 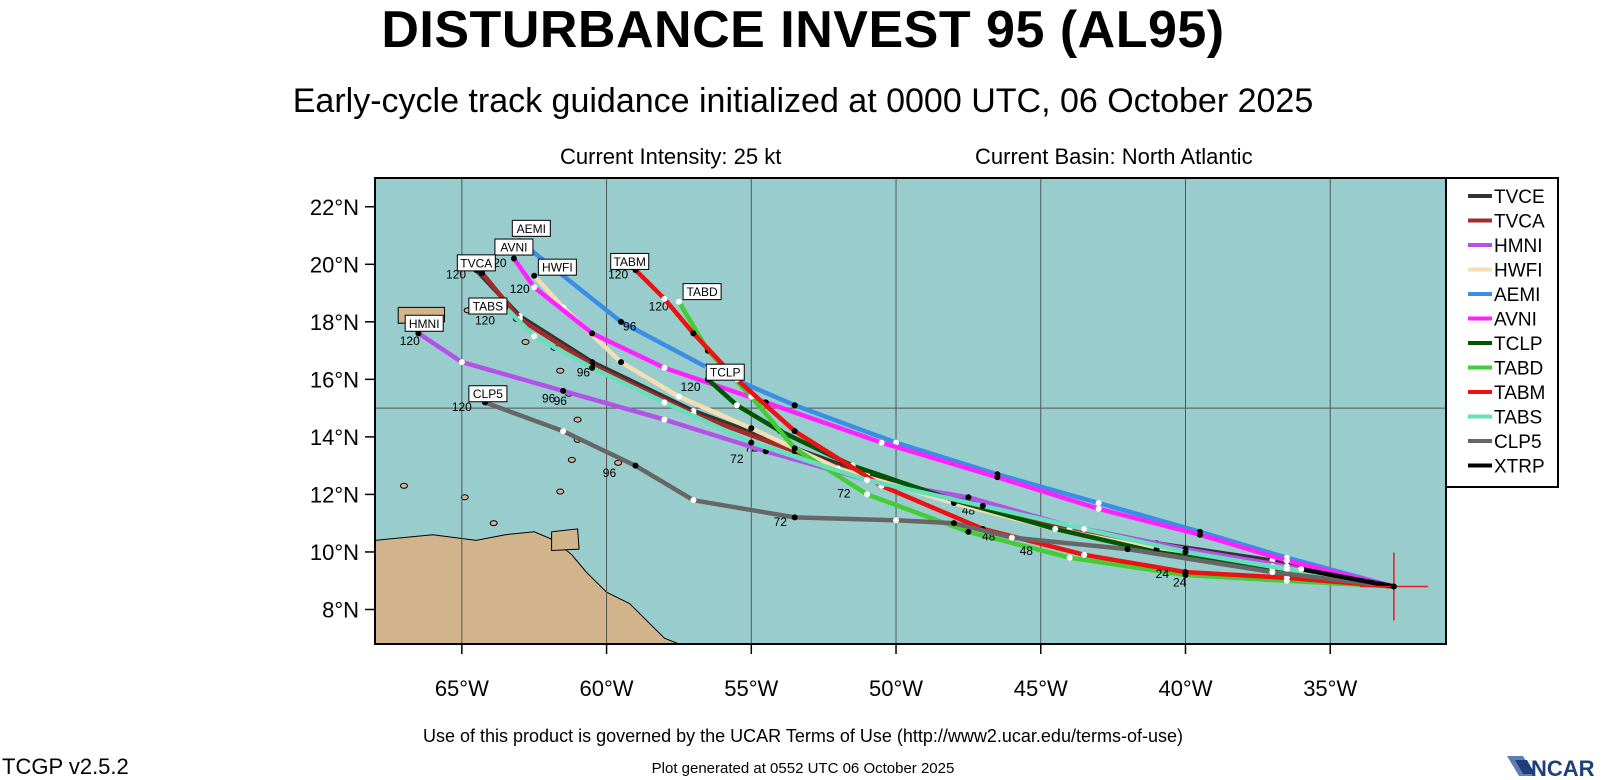 What do you see at coordinates (334, 437) in the screenshot?
I see `y-tick-label: 14°N` at bounding box center [334, 437].